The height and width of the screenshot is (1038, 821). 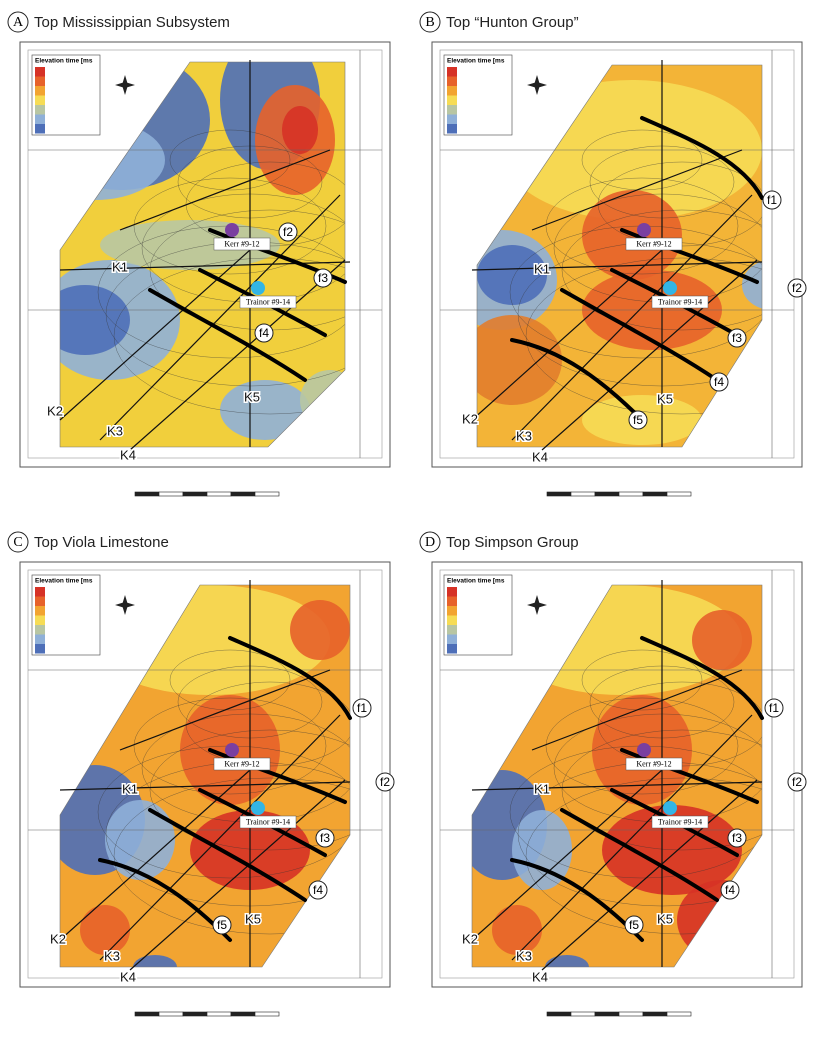 What do you see at coordinates (125, 85) in the screenshot?
I see `north-arrow` at bounding box center [125, 85].